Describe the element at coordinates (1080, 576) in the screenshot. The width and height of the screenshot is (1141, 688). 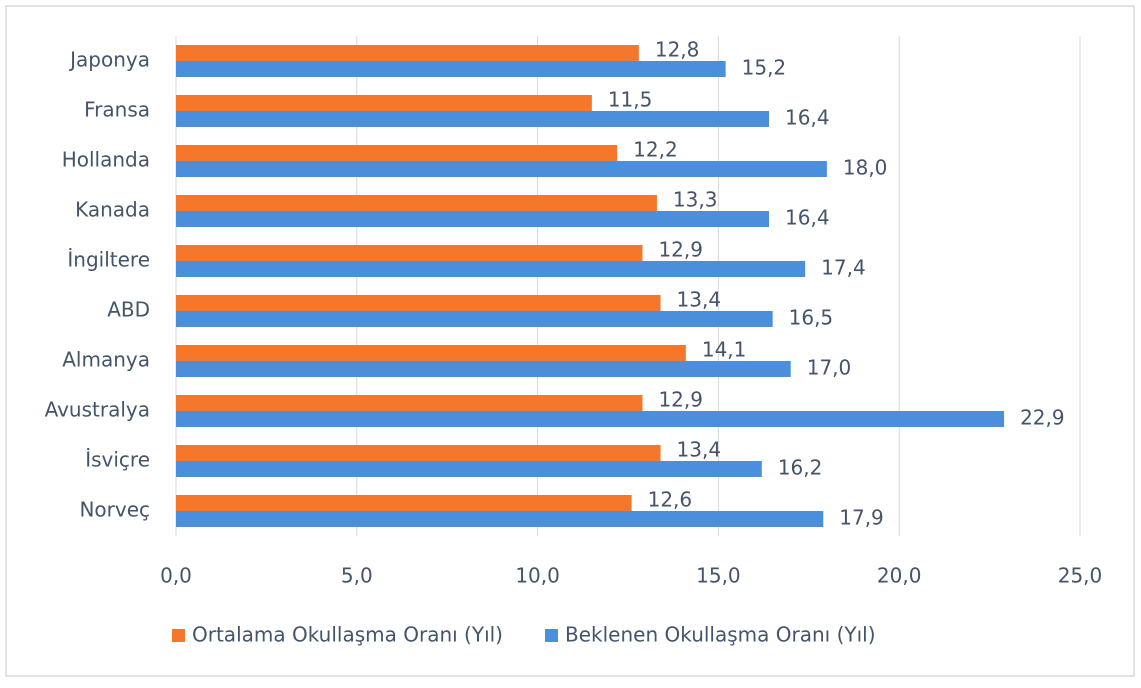
I see `x-tick-label: 25,0` at that location.